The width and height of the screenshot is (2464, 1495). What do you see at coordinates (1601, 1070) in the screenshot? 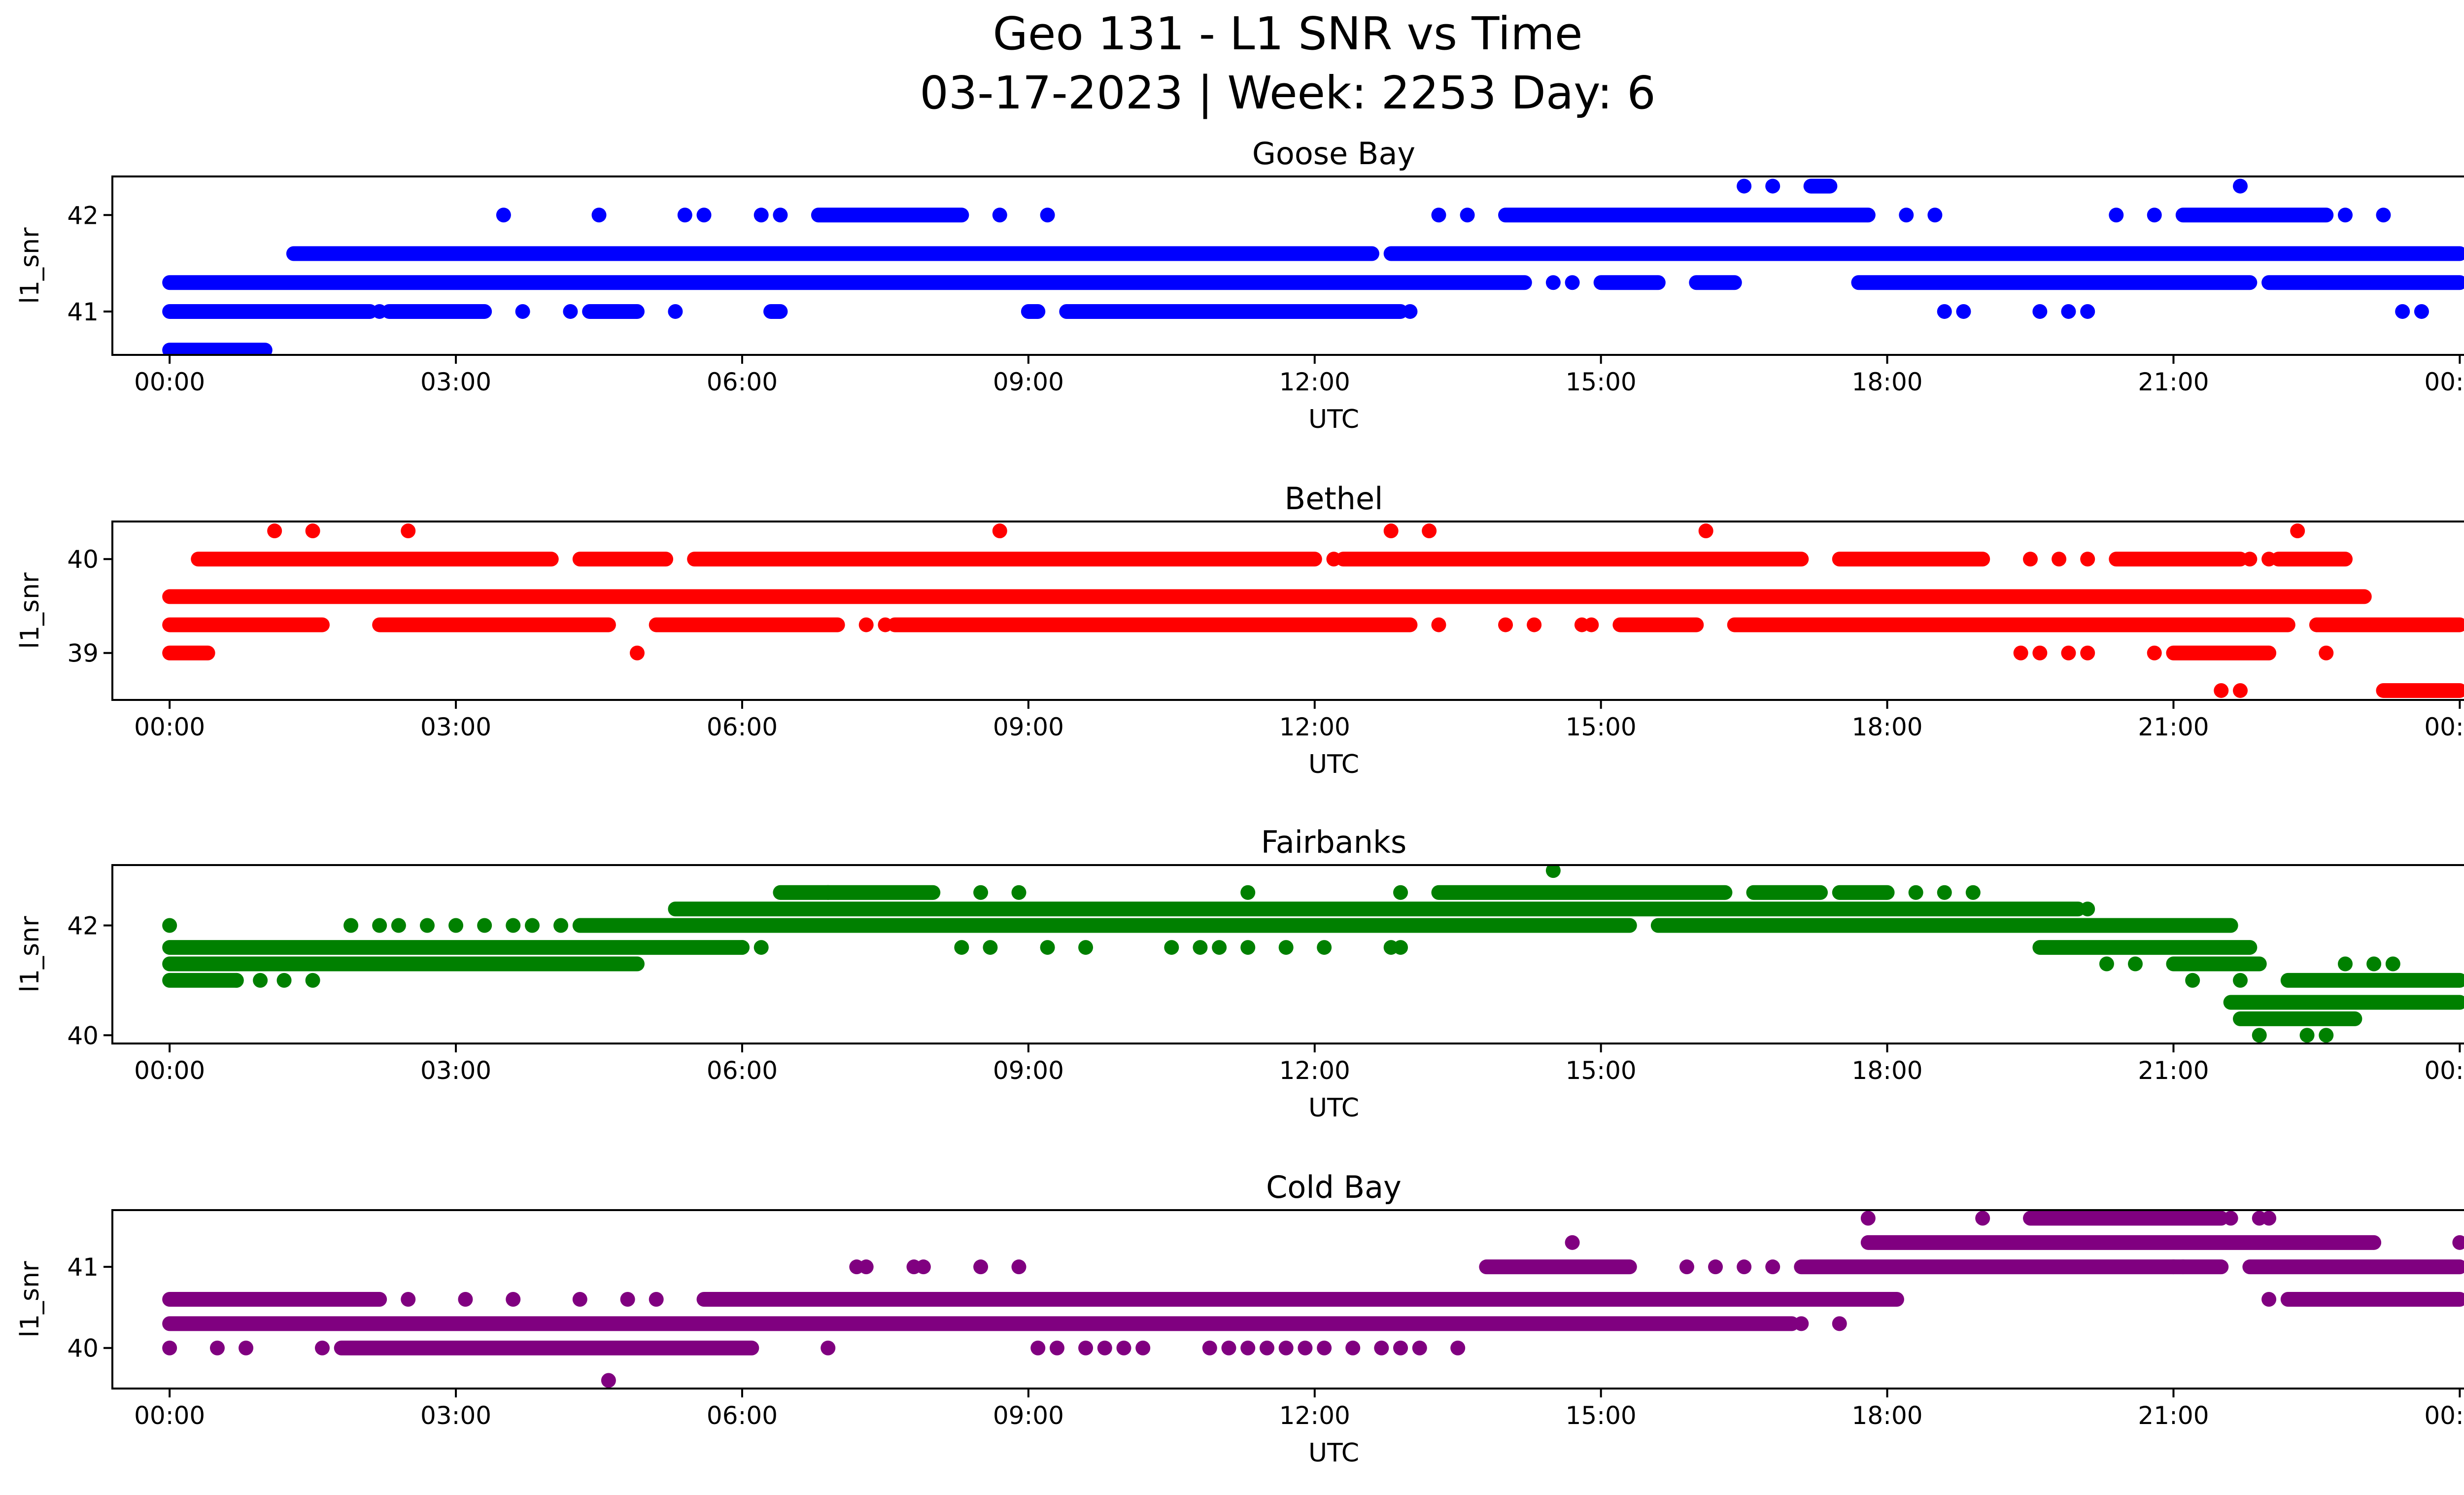
I see `x-tick-label: 15:00` at bounding box center [1601, 1070].